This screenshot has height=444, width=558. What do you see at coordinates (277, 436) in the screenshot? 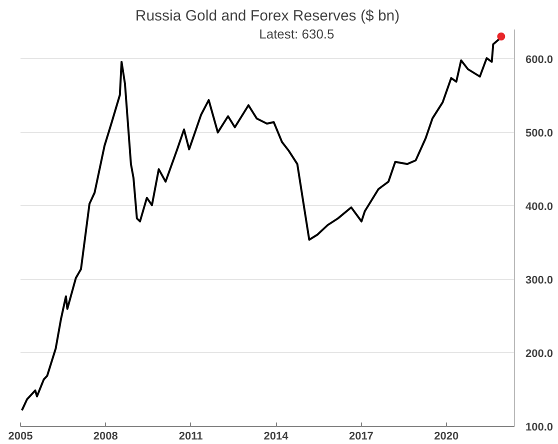
I see `x-tick-label: 2014` at bounding box center [277, 436].